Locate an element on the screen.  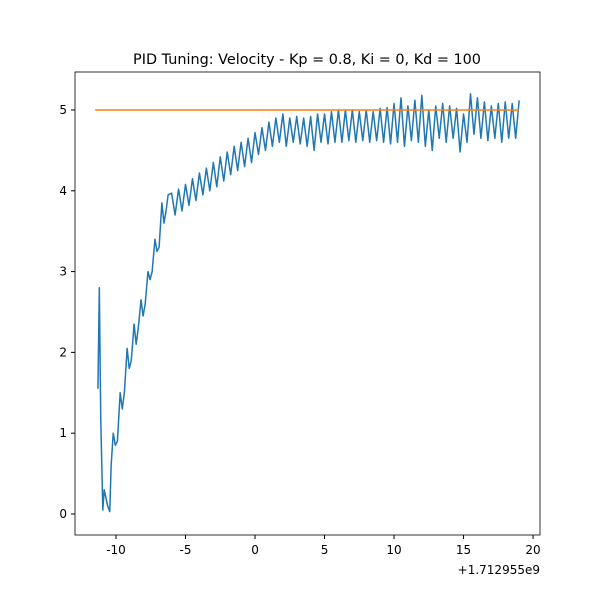
x-tick-label: 10 is located at coordinates (393, 550).